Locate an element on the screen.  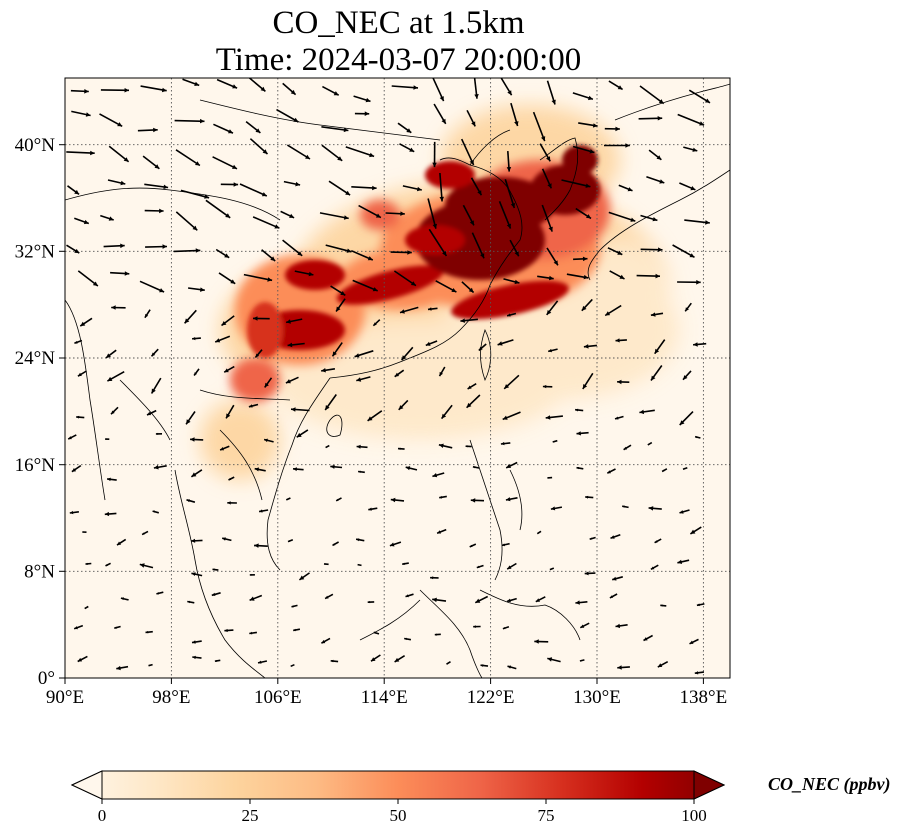
lat-tick-label: 32°N is located at coordinates (35, 252).